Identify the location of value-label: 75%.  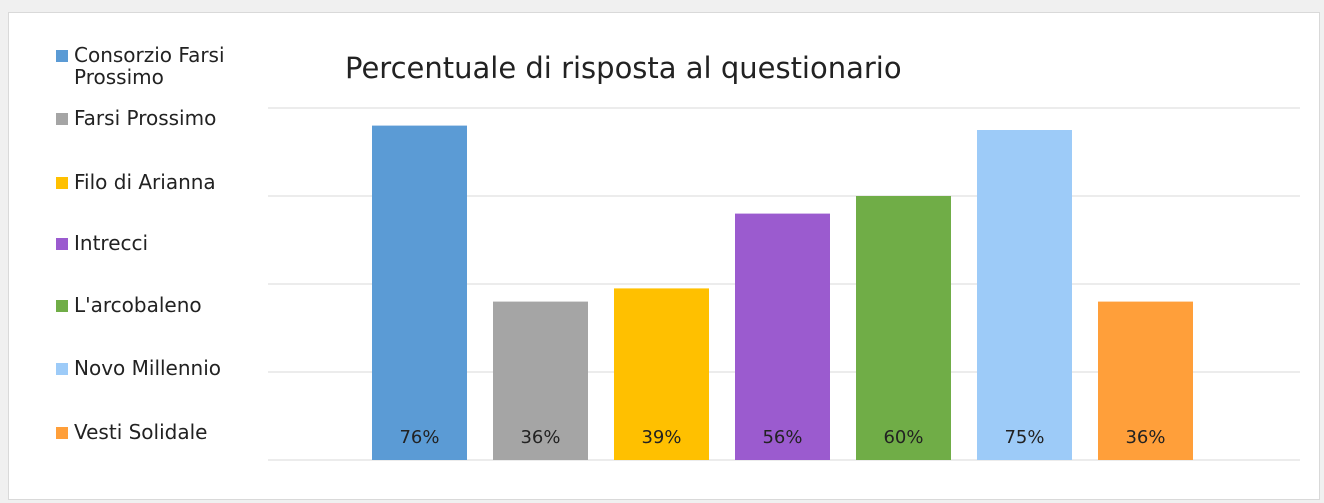
(1024, 437).